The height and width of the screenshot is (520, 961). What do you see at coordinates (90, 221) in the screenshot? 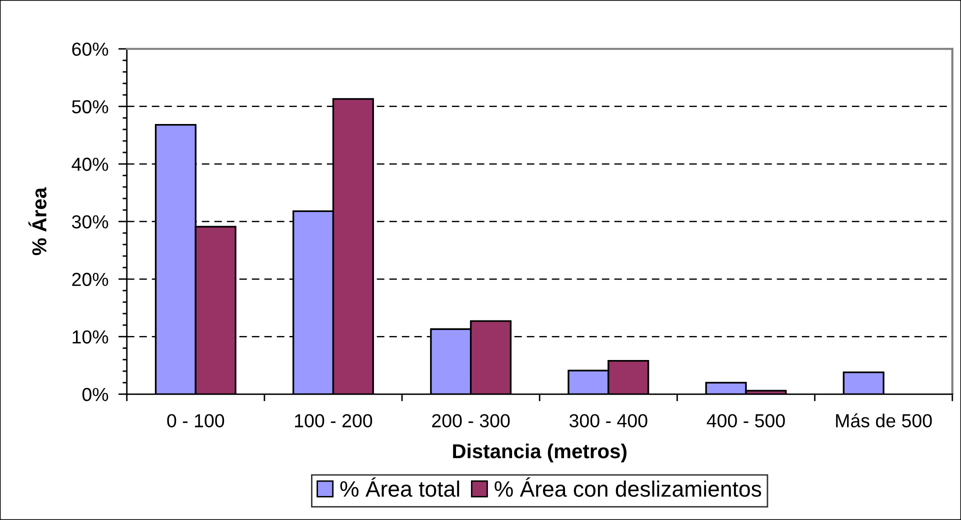
I see `y-tick-label: 30%` at bounding box center [90, 221].